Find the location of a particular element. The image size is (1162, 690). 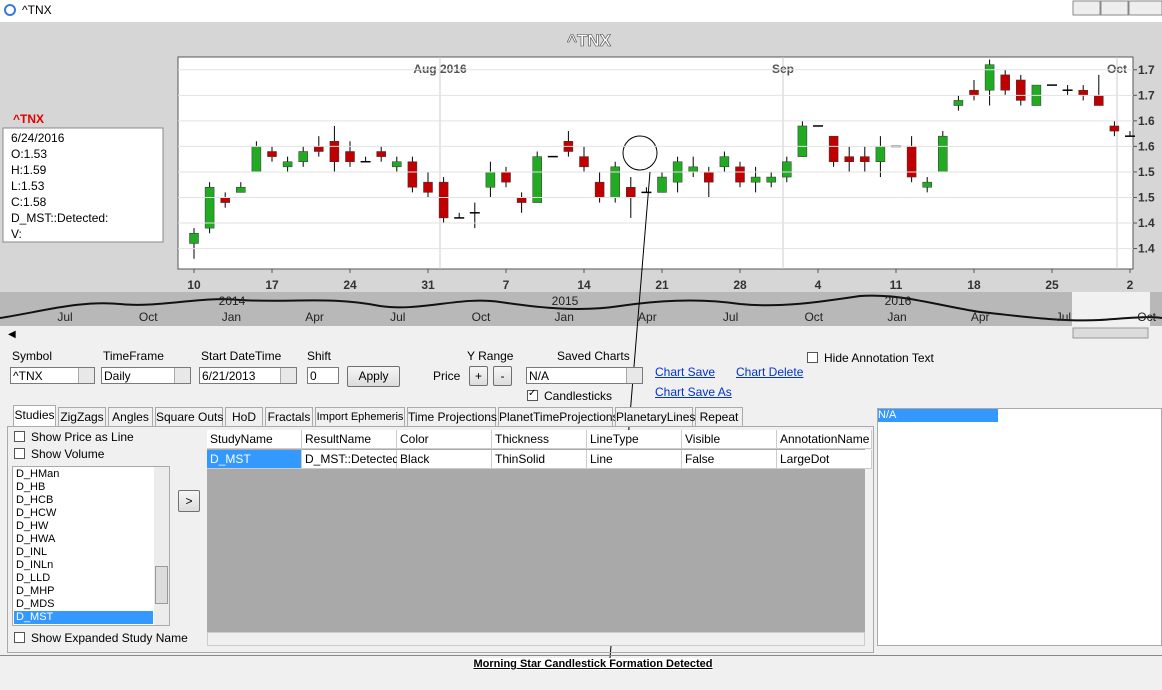

grid-scrollbar is located at coordinates (536, 639).